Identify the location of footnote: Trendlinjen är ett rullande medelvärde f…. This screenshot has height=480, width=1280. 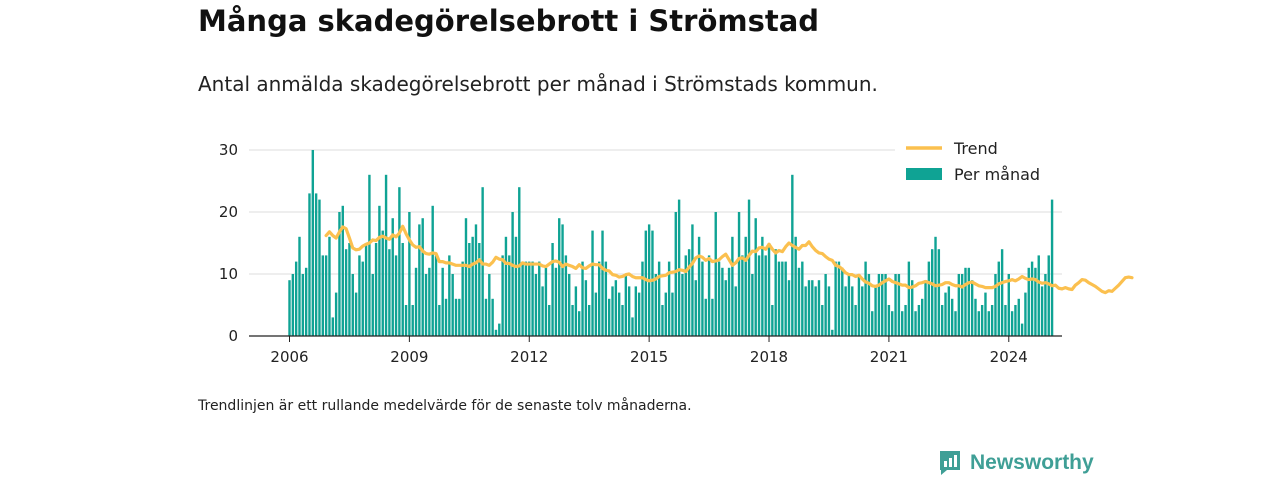
(445, 406).